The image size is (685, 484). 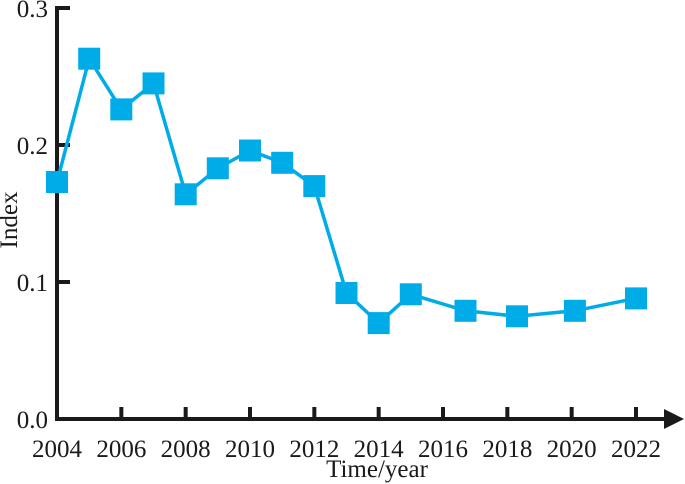 I want to click on x-tick-label: 2014, so click(x=379, y=449).